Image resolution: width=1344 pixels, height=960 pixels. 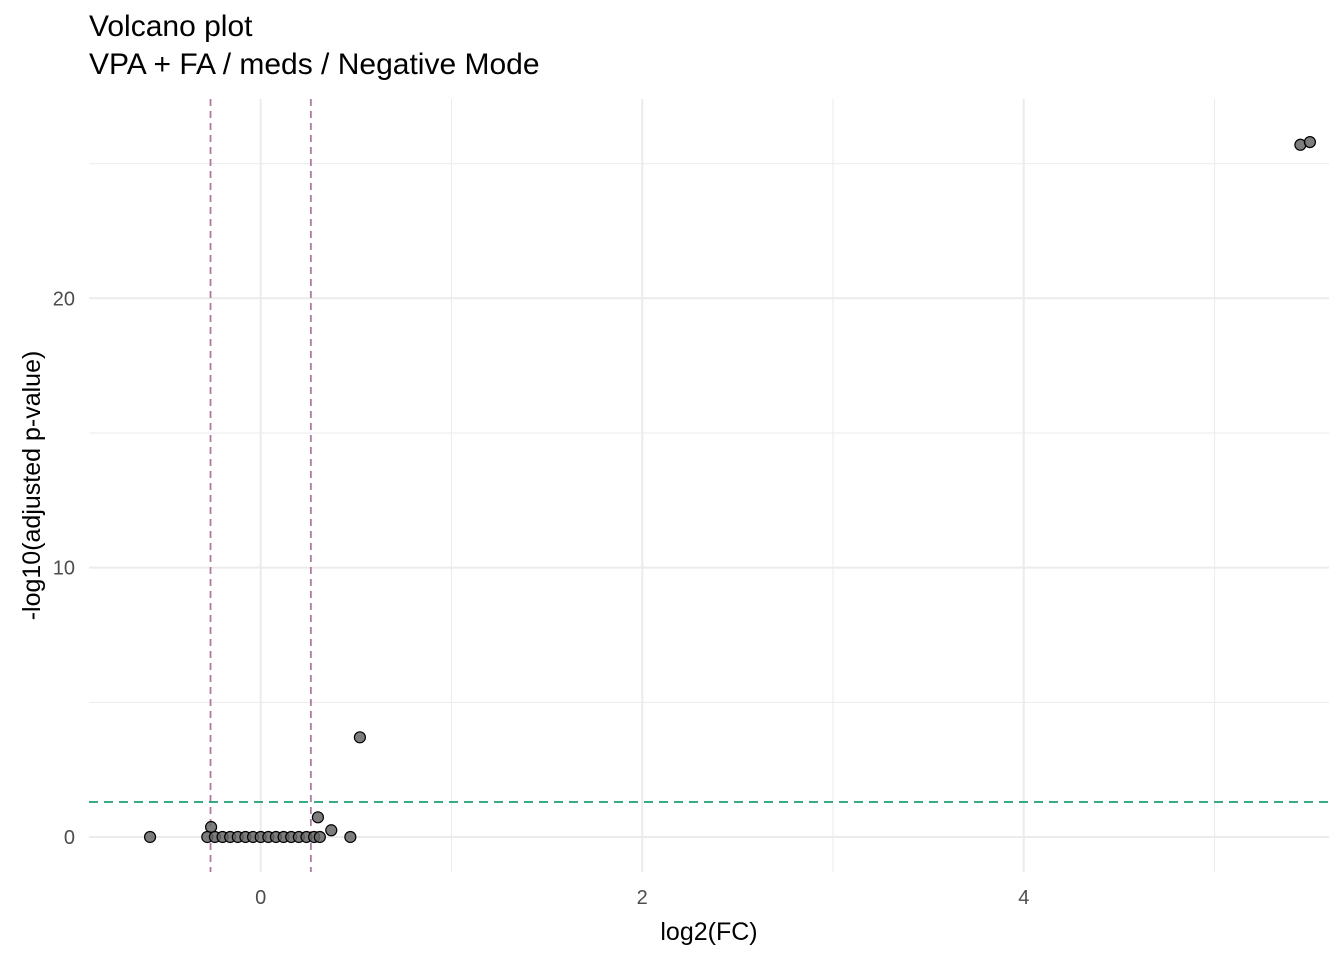 I want to click on x-tick-label: 2, so click(x=642, y=898).